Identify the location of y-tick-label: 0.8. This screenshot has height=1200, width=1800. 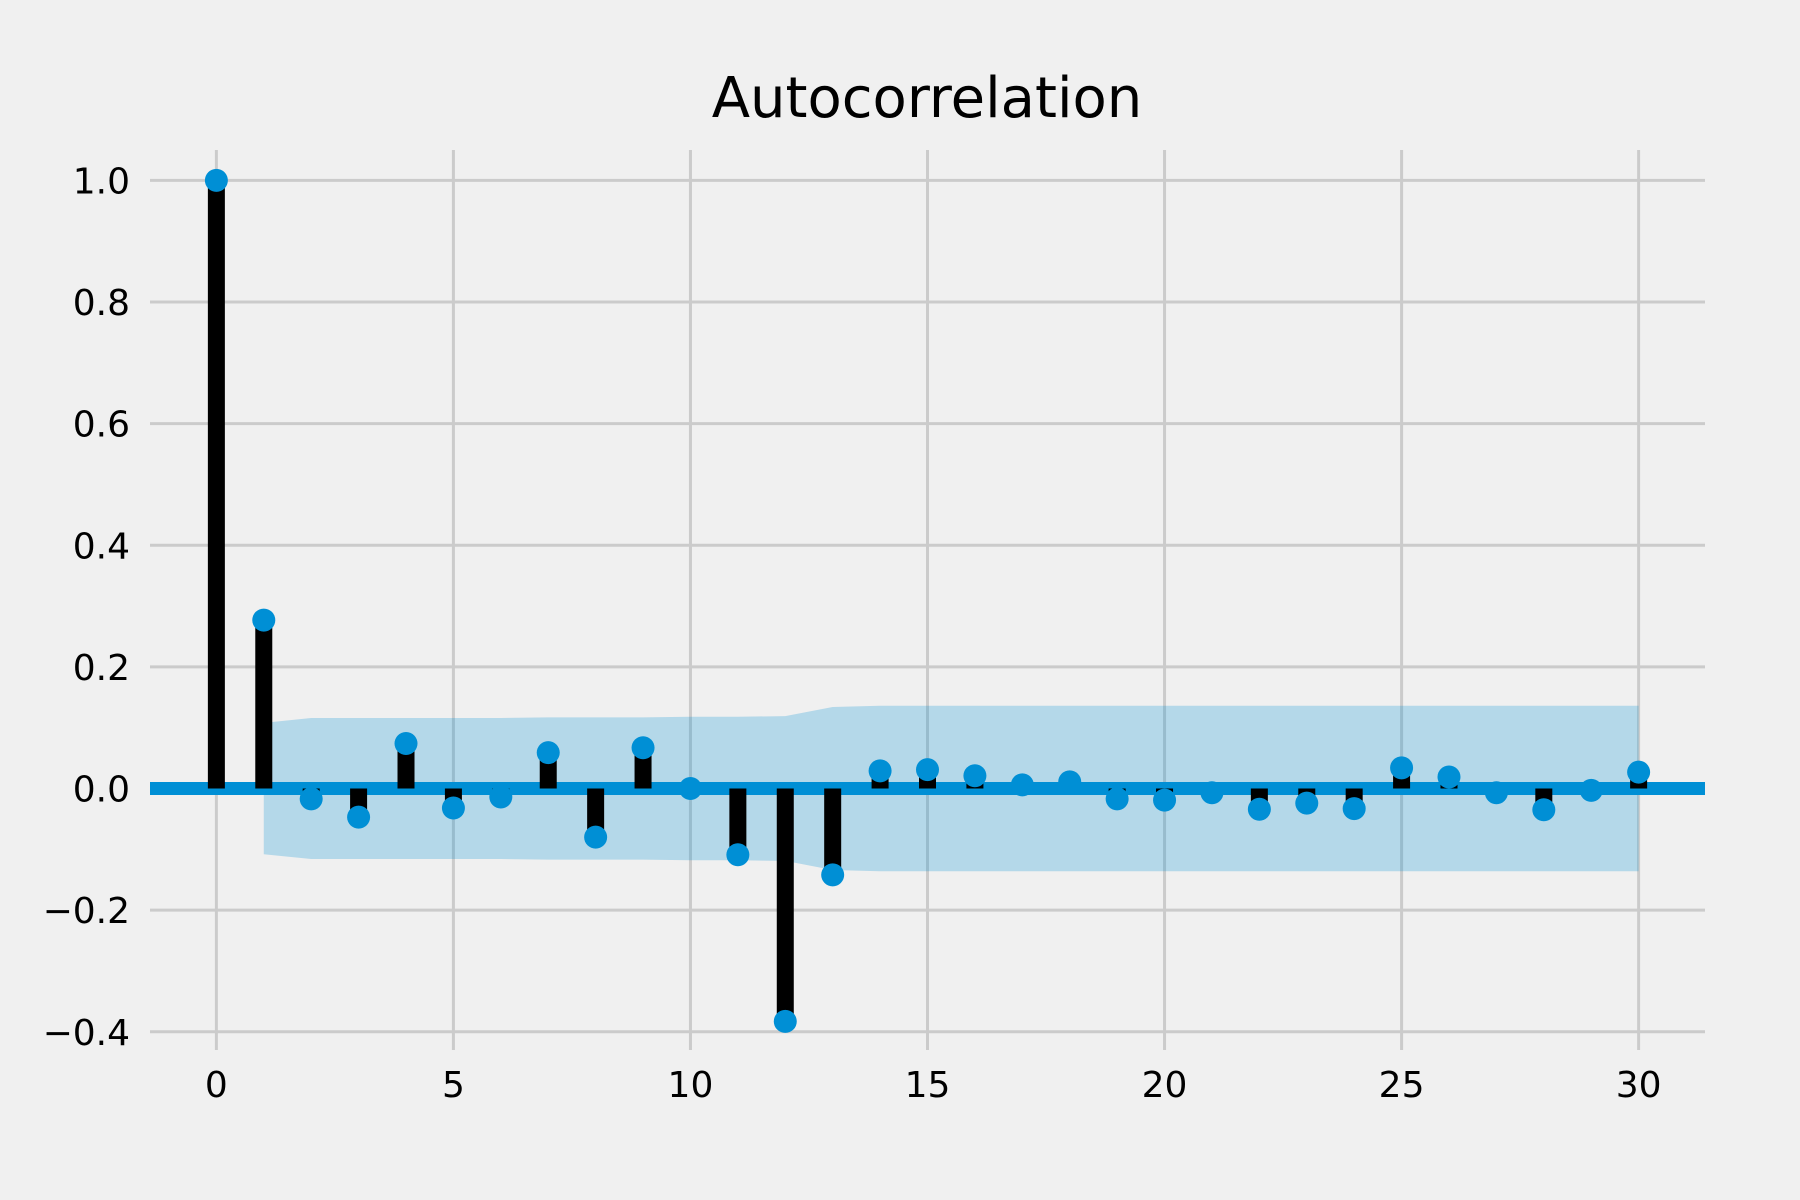
(101, 303).